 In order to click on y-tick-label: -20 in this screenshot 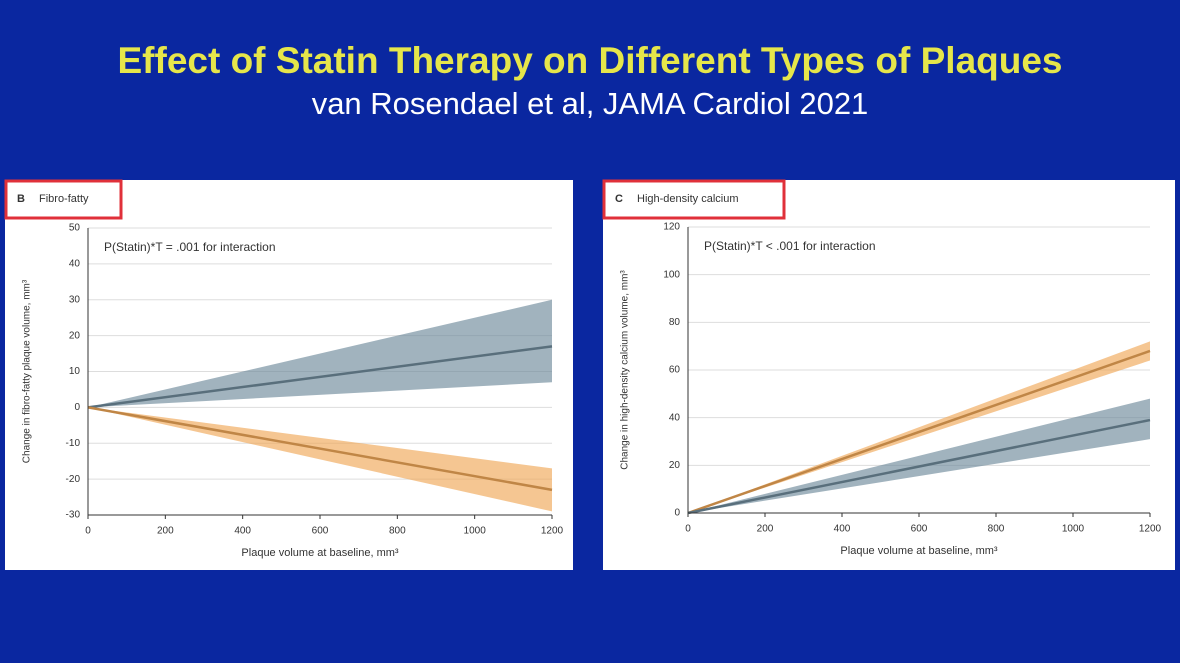, I will do `click(73, 479)`.